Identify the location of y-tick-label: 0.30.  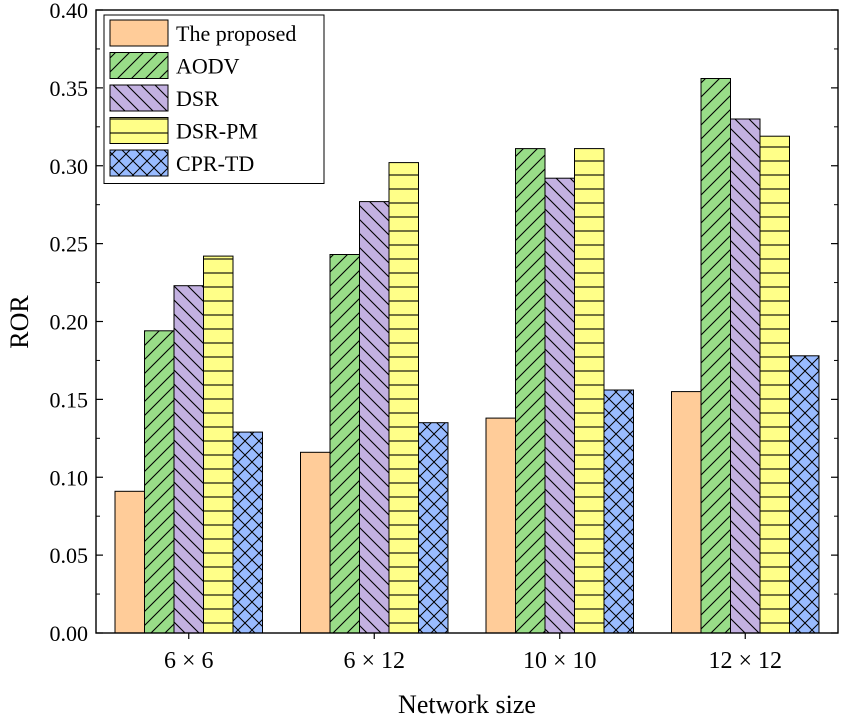
(69, 166).